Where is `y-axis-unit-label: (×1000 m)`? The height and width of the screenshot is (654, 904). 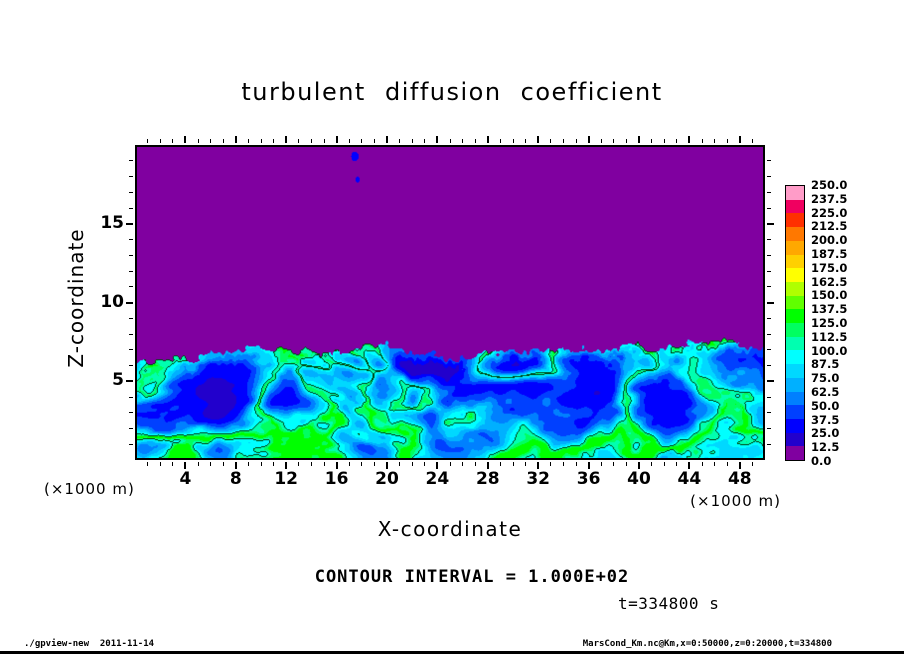 y-axis-unit-label: (×1000 m) is located at coordinates (89, 489).